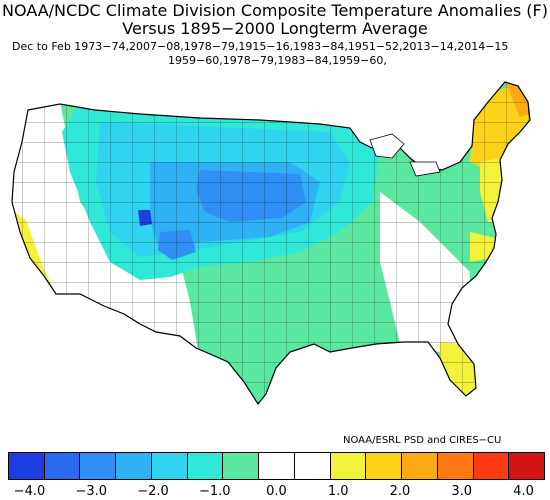 The height and width of the screenshot is (500, 550). What do you see at coordinates (275, 28) in the screenshot?
I see `map-title-line2: Versus 1895−2000 Longterm Average` at bounding box center [275, 28].